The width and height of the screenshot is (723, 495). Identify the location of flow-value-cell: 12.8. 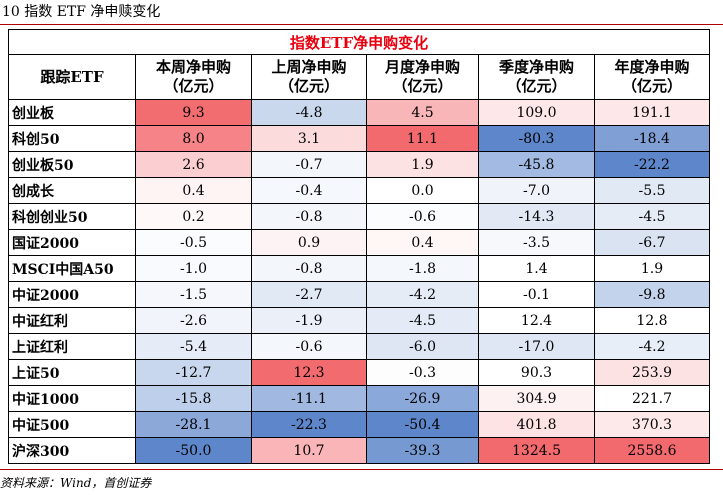
(652, 320).